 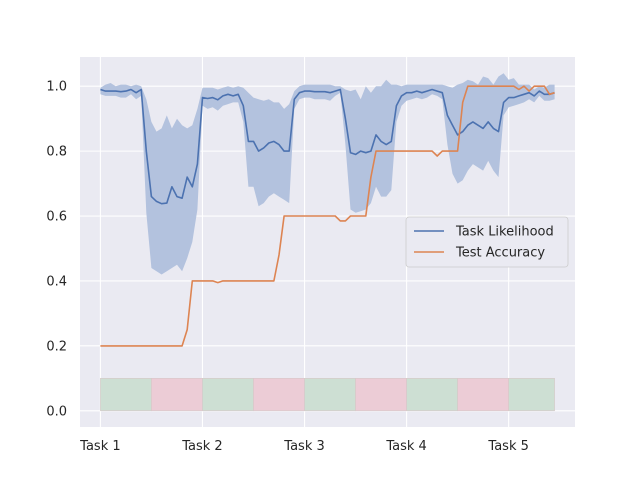 I want to click on legend-box, so click(x=487, y=242).